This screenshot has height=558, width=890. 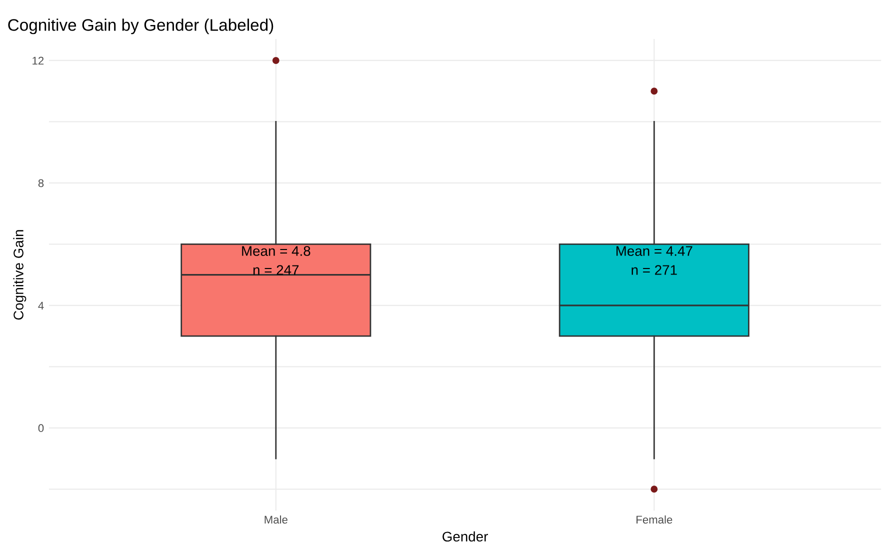 I want to click on y-axis-title: Cognitive Gain, so click(x=19, y=275).